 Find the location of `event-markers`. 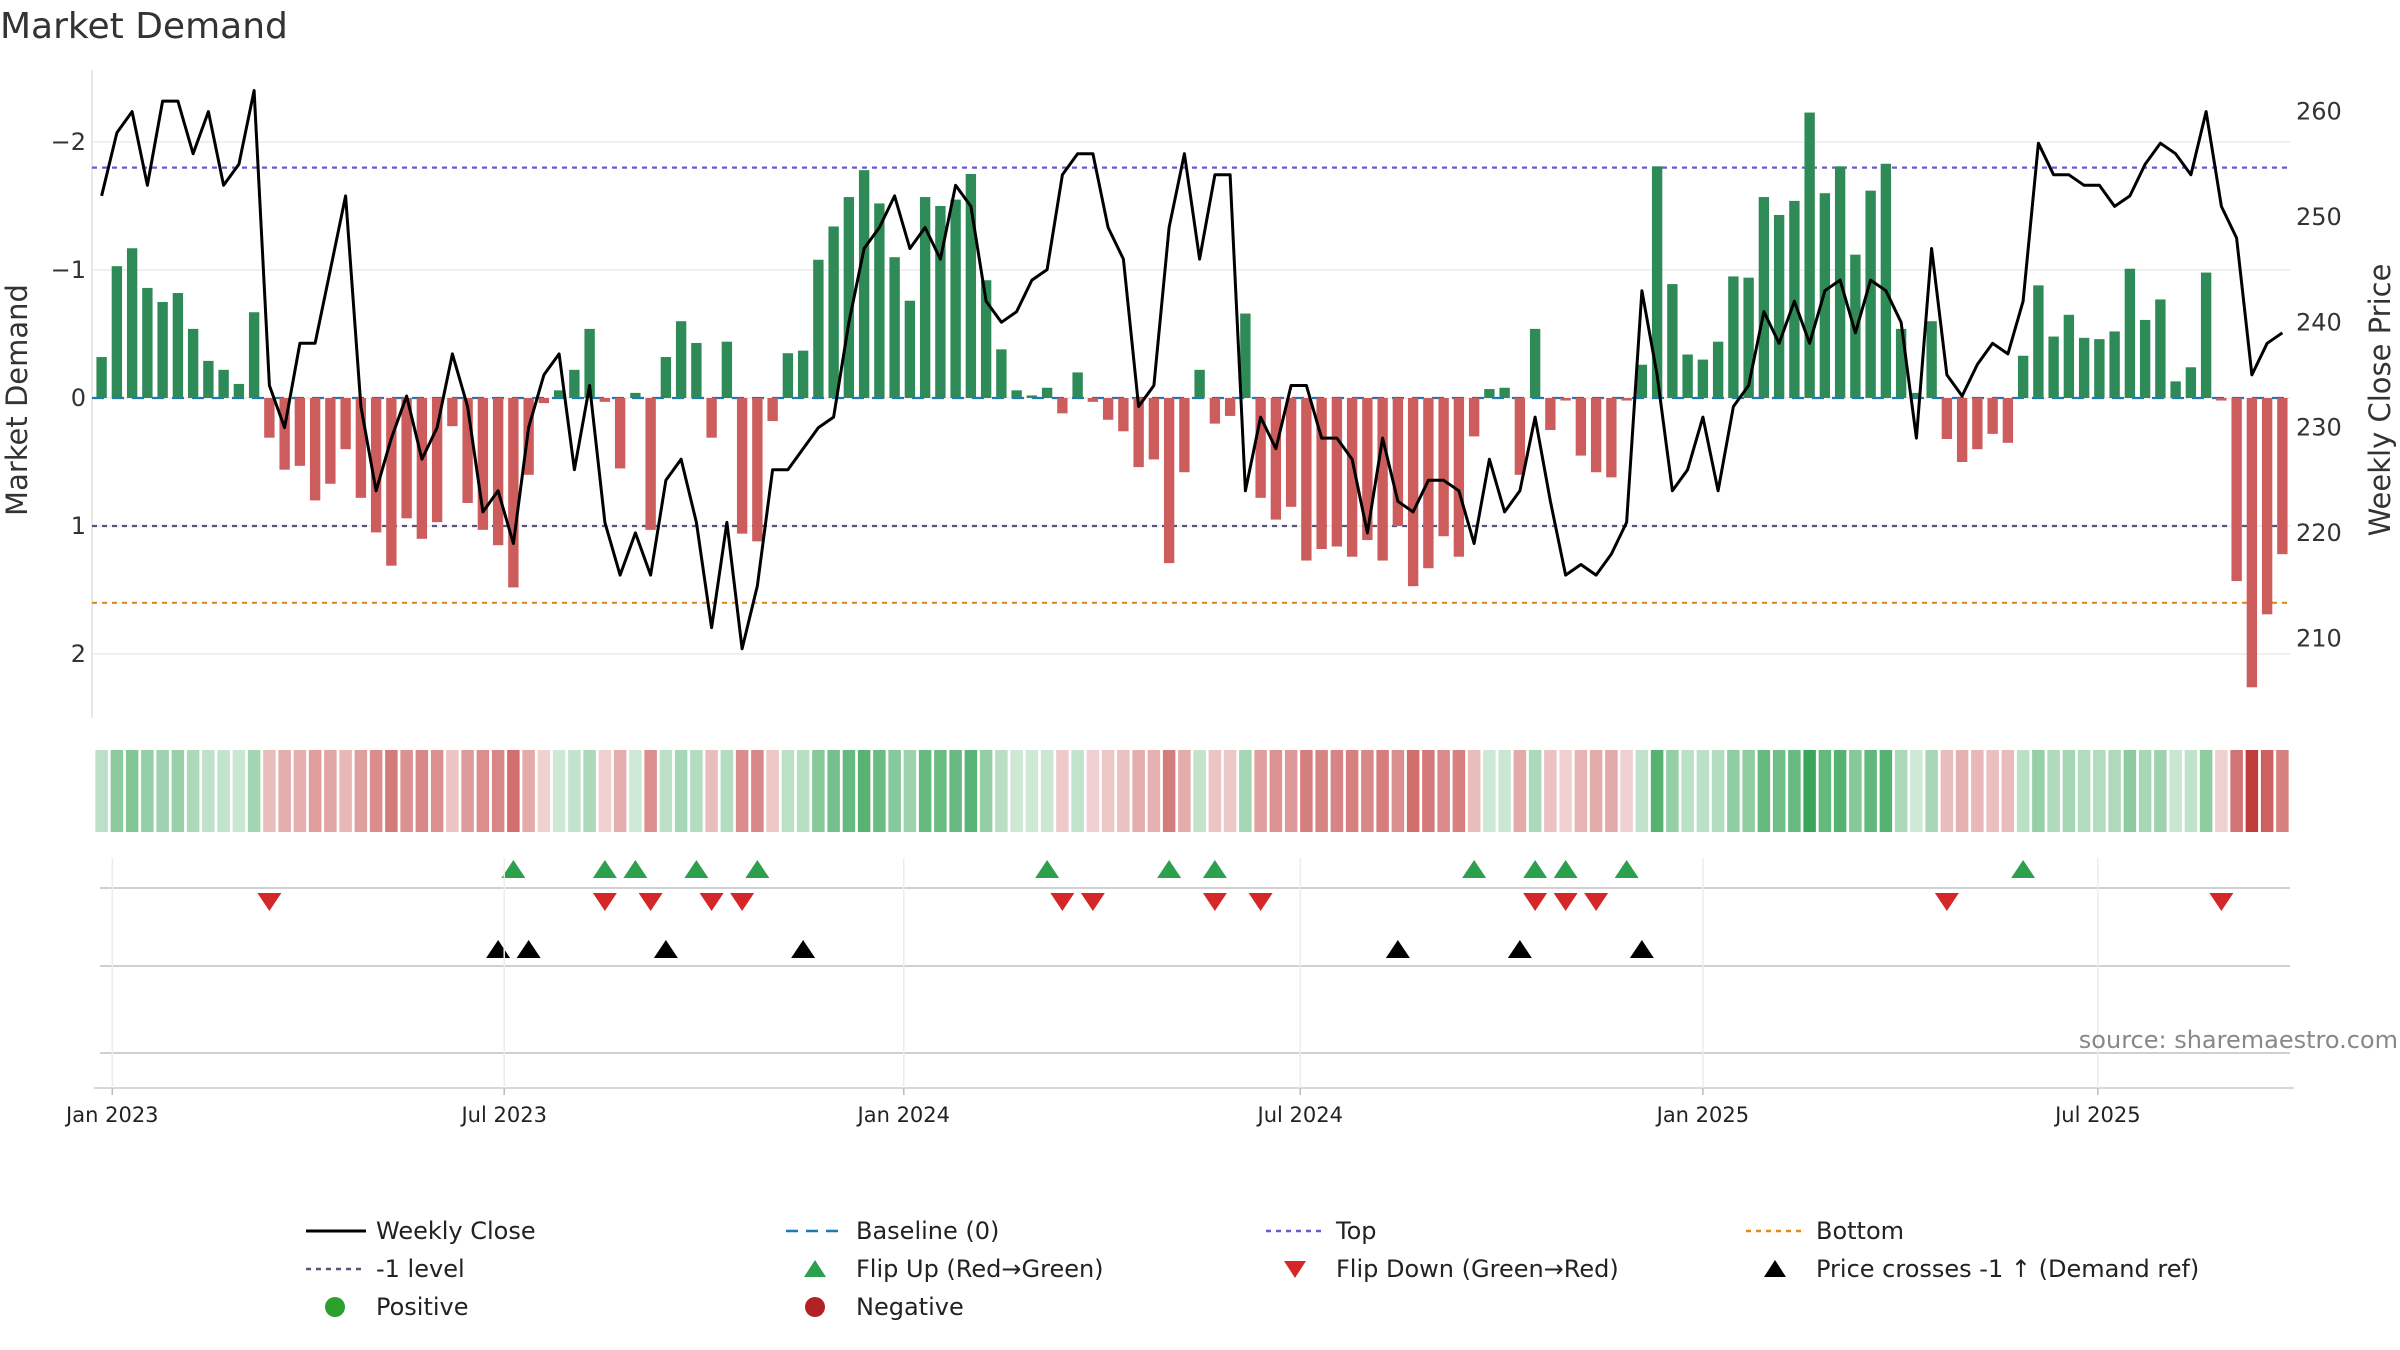

event-markers is located at coordinates (1195, 957).